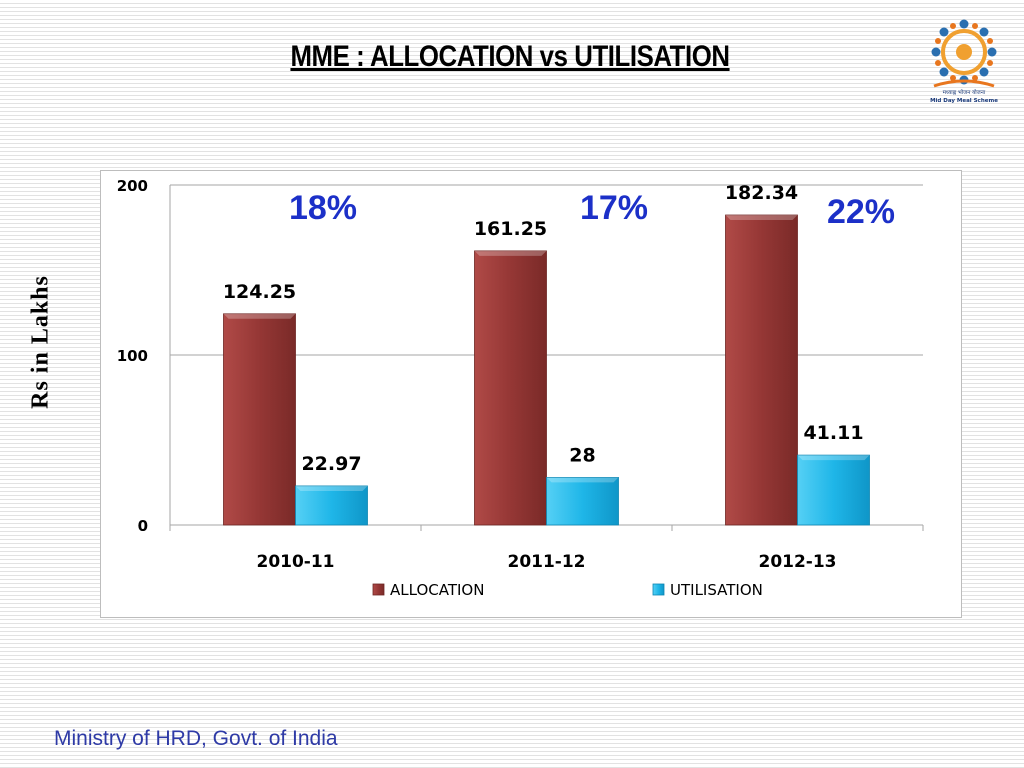 The height and width of the screenshot is (768, 1024). Describe the element at coordinates (132, 186) in the screenshot. I see `y-tick-label: 200` at that location.